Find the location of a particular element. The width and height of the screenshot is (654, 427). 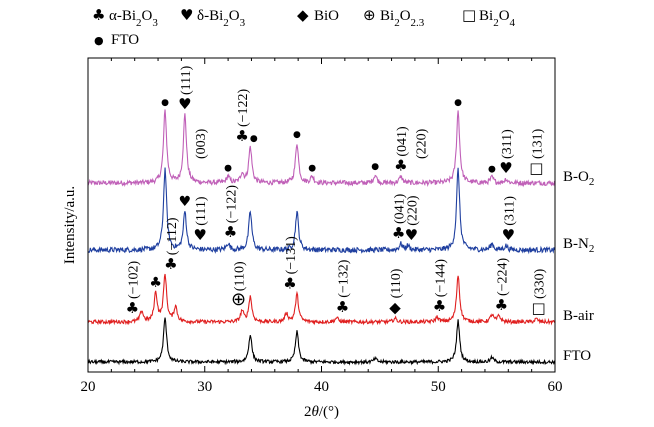

series-label: FTO is located at coordinates (577, 356).